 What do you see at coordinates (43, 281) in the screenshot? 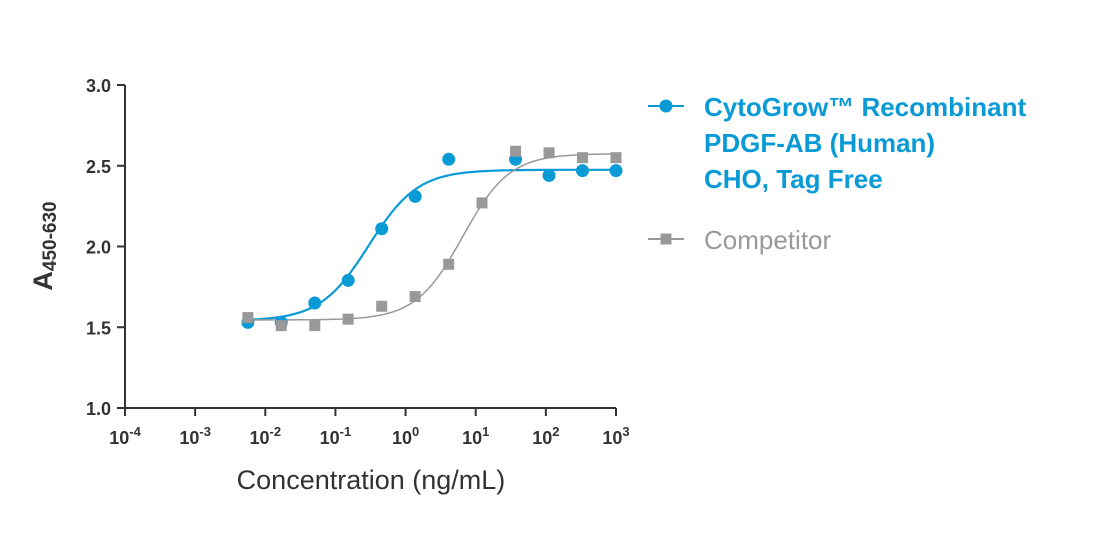
I see `y-axis-label-main: A` at bounding box center [43, 281].